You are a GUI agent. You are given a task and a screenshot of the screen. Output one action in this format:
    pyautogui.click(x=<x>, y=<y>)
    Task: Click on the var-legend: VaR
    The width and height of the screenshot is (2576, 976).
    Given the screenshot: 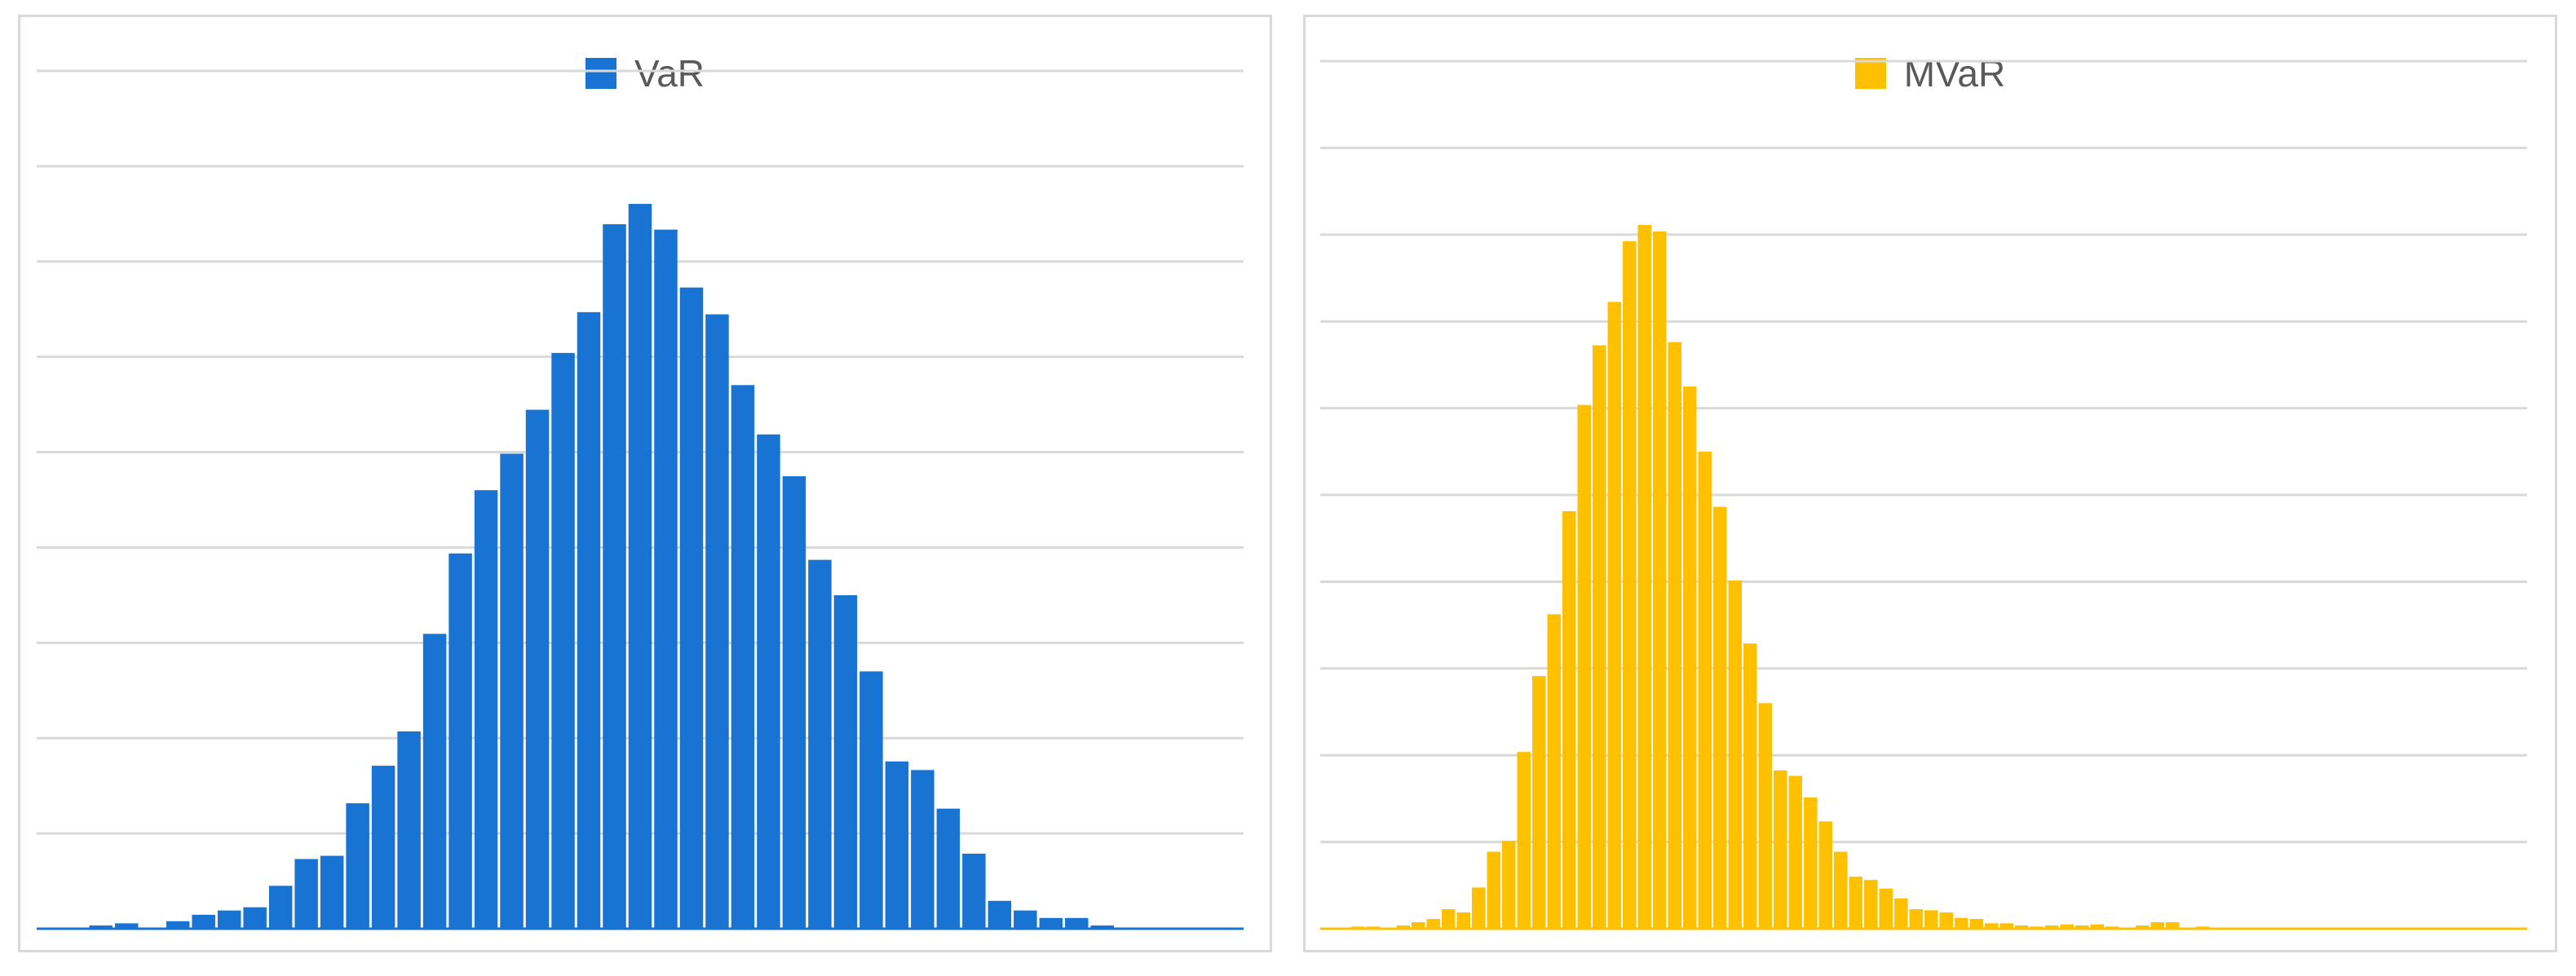 What is the action you would take?
    pyautogui.click(x=645, y=73)
    